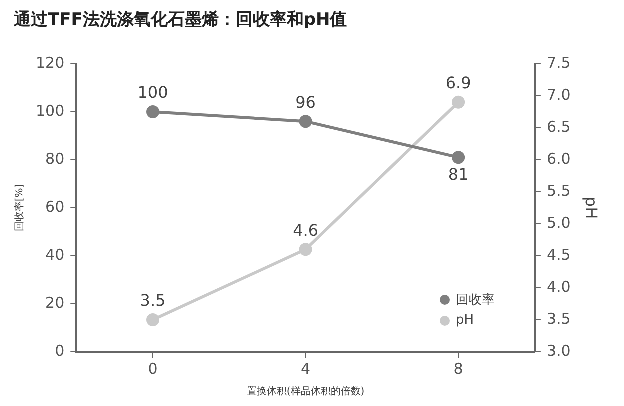 The height and width of the screenshot is (406, 624). What do you see at coordinates (558, 127) in the screenshot?
I see `y2-tick-label: 6.5` at bounding box center [558, 127].